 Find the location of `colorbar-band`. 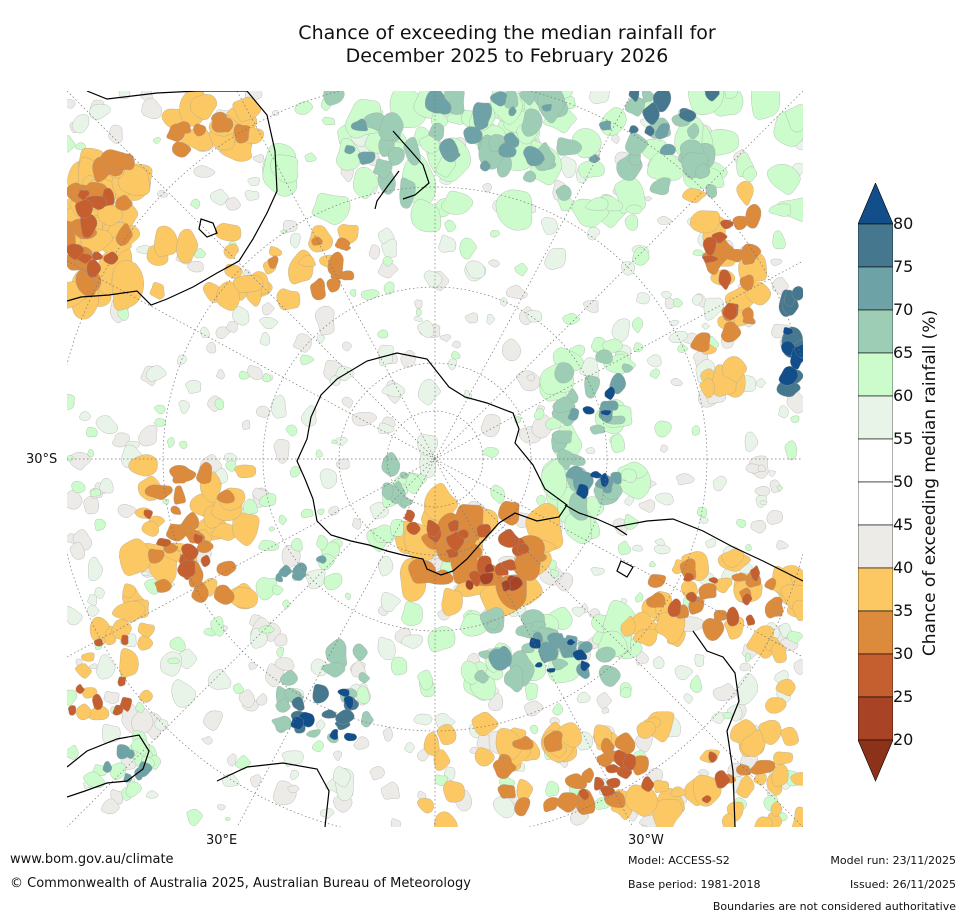

colorbar-band is located at coordinates (875, 546).